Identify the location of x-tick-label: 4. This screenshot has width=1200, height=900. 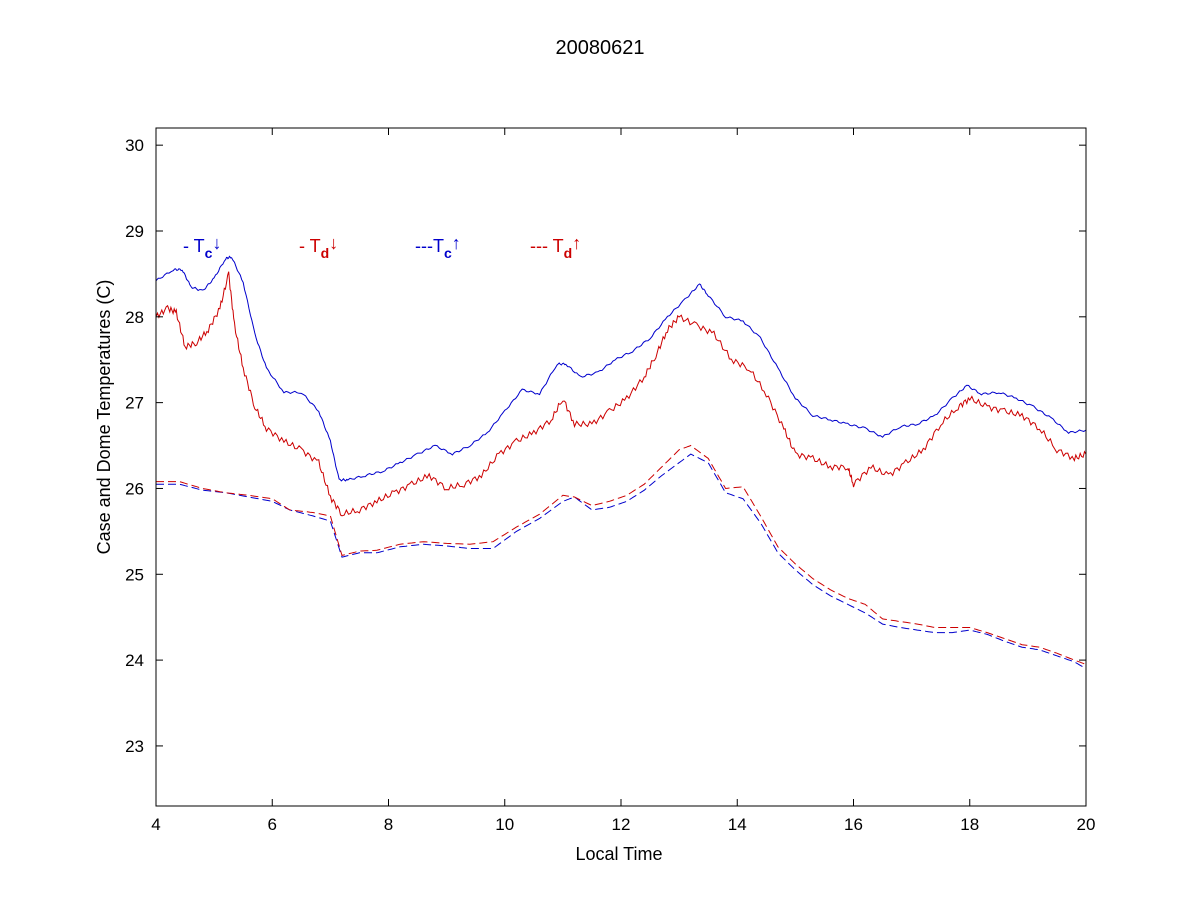
(155, 824).